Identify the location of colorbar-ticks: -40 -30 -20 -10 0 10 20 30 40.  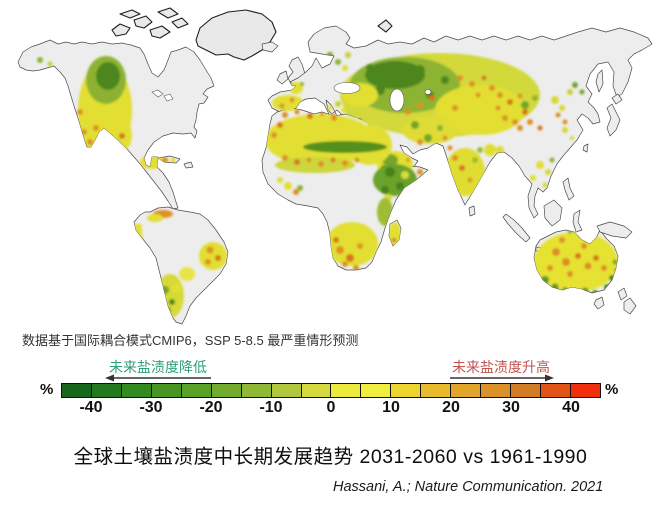
(331, 409).